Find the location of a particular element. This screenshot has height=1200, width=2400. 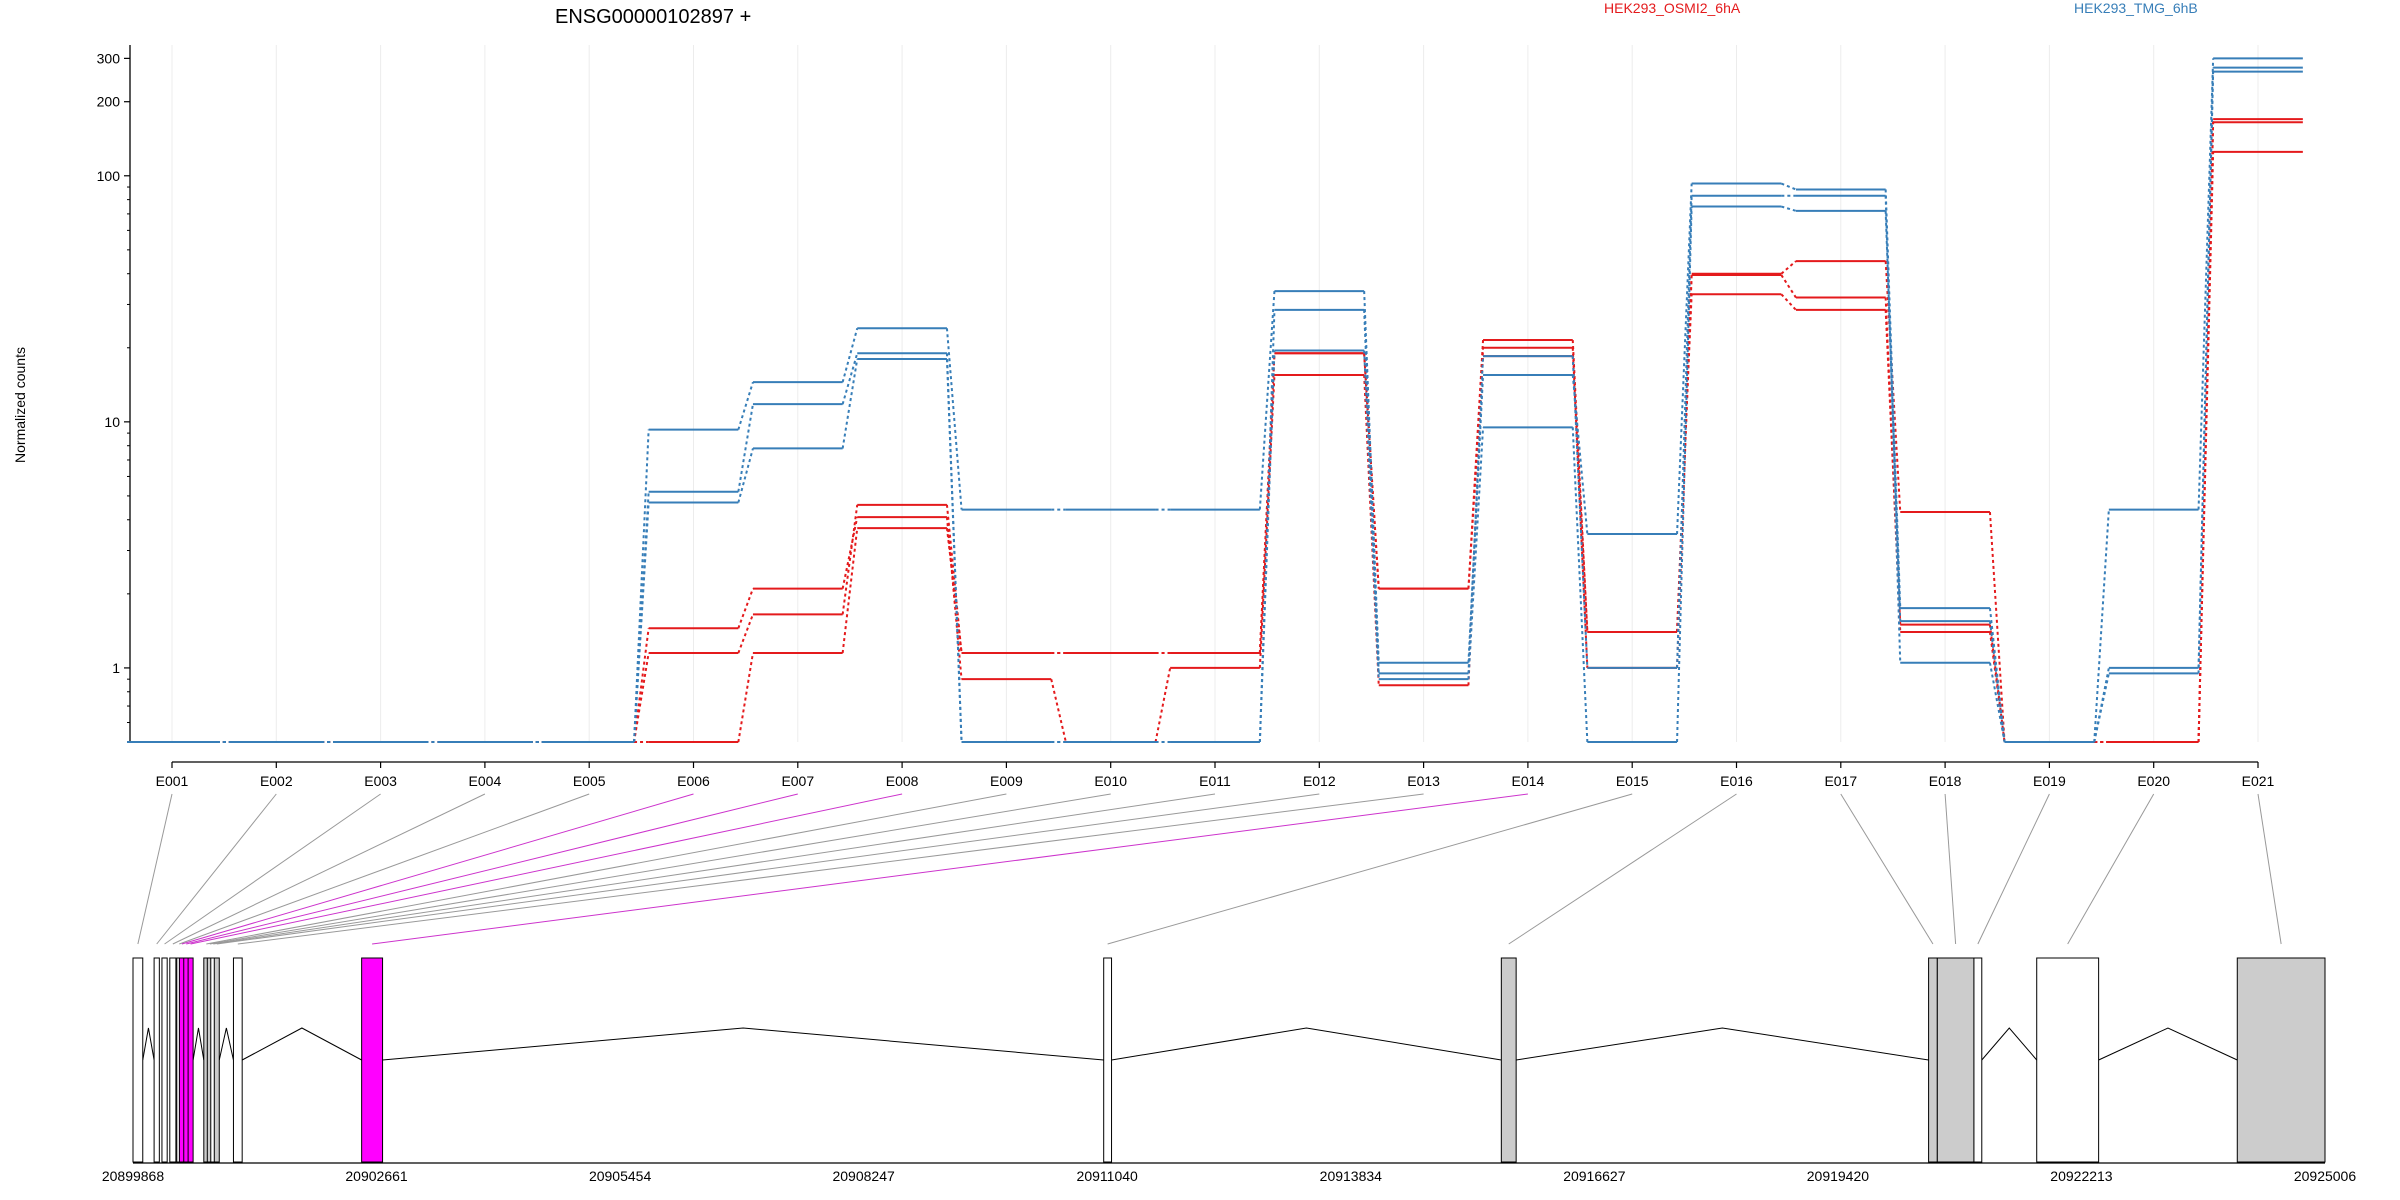

exon-connector-e011 is located at coordinates (714, 869).